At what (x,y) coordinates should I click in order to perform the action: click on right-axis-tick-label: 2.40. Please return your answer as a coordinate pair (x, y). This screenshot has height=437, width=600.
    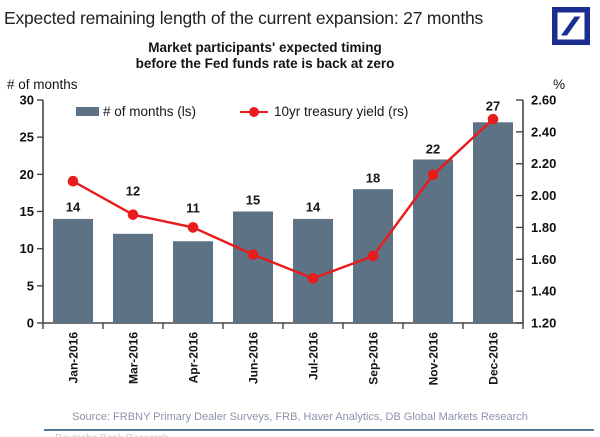
    Looking at the image, I should click on (543, 131).